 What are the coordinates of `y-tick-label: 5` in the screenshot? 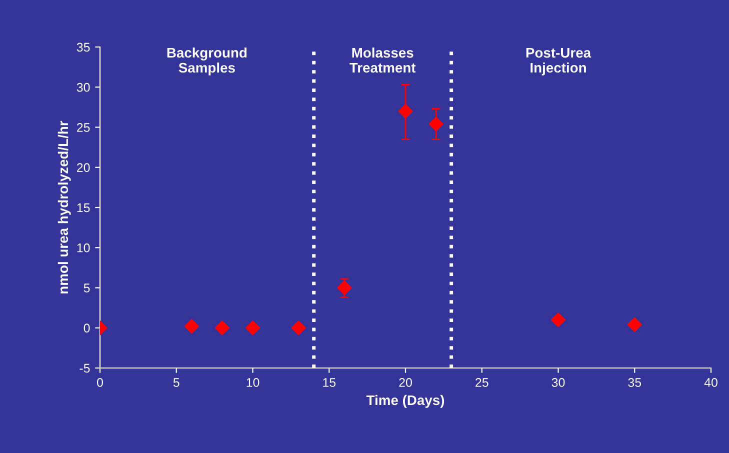 It's located at (87, 288).